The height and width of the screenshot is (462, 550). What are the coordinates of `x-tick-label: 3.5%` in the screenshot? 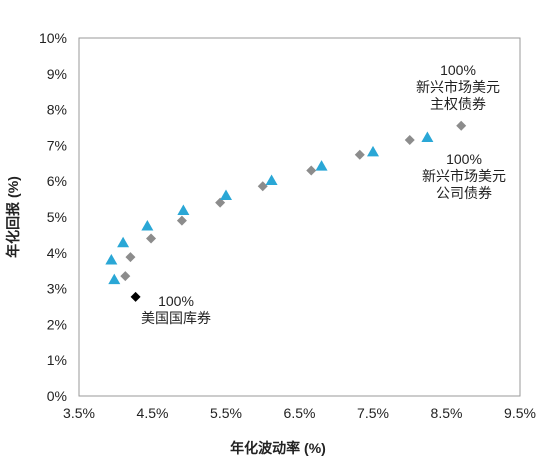 It's located at (79, 413).